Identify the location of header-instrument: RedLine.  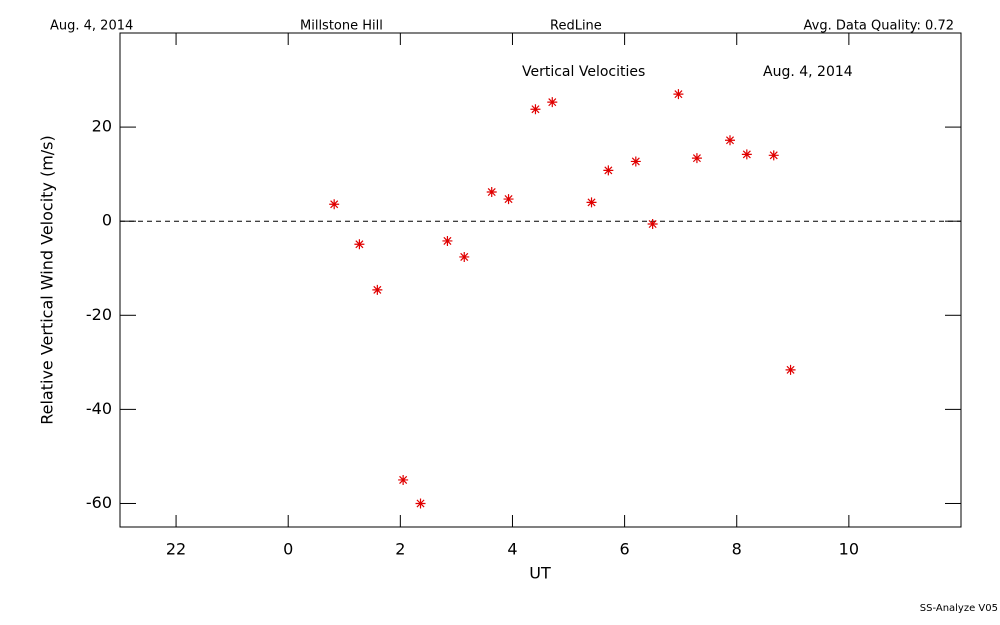
(576, 26).